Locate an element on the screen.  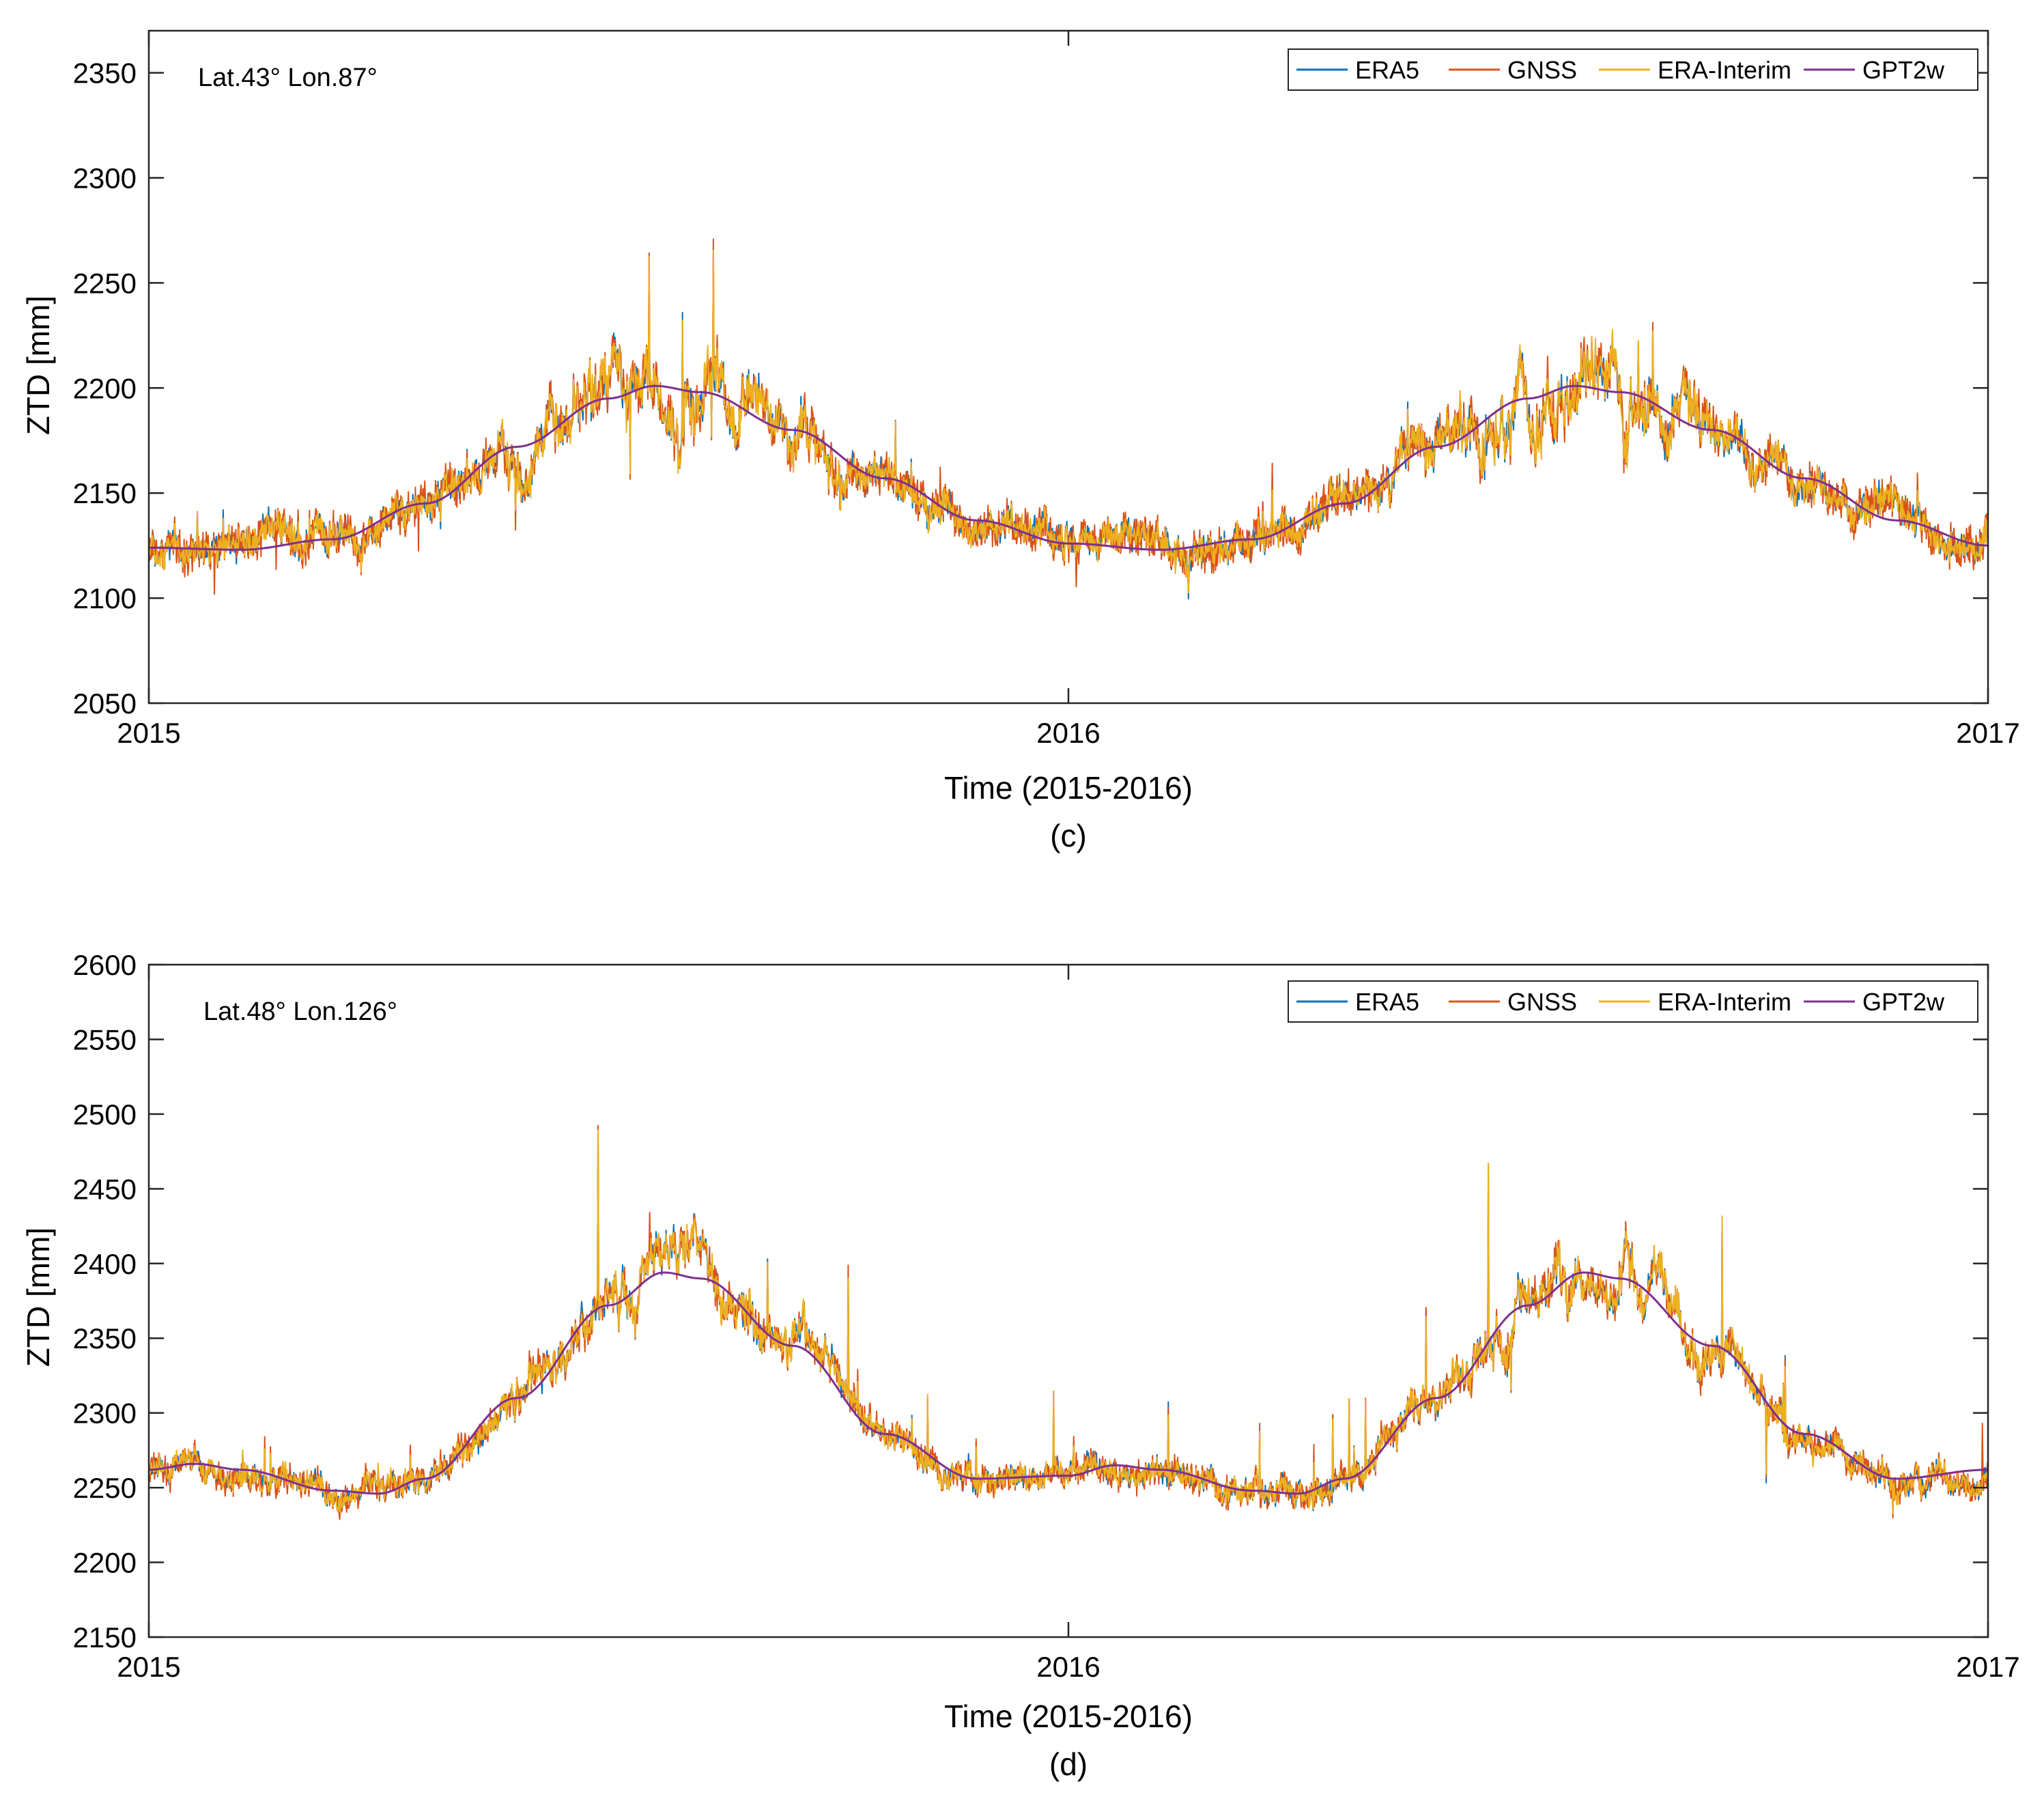
panel-c-legend: ERA5 GNSS ERA-Interim GPT2w is located at coordinates (1633, 69).